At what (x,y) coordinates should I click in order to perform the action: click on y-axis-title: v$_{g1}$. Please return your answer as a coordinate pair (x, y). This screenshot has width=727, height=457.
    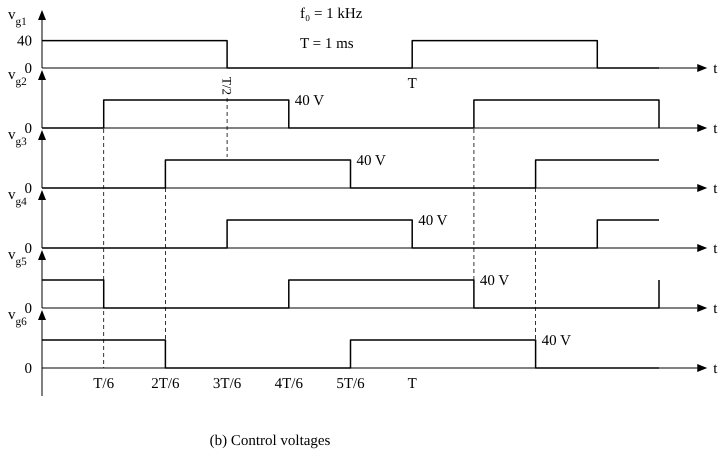
    Looking at the image, I should click on (17, 17).